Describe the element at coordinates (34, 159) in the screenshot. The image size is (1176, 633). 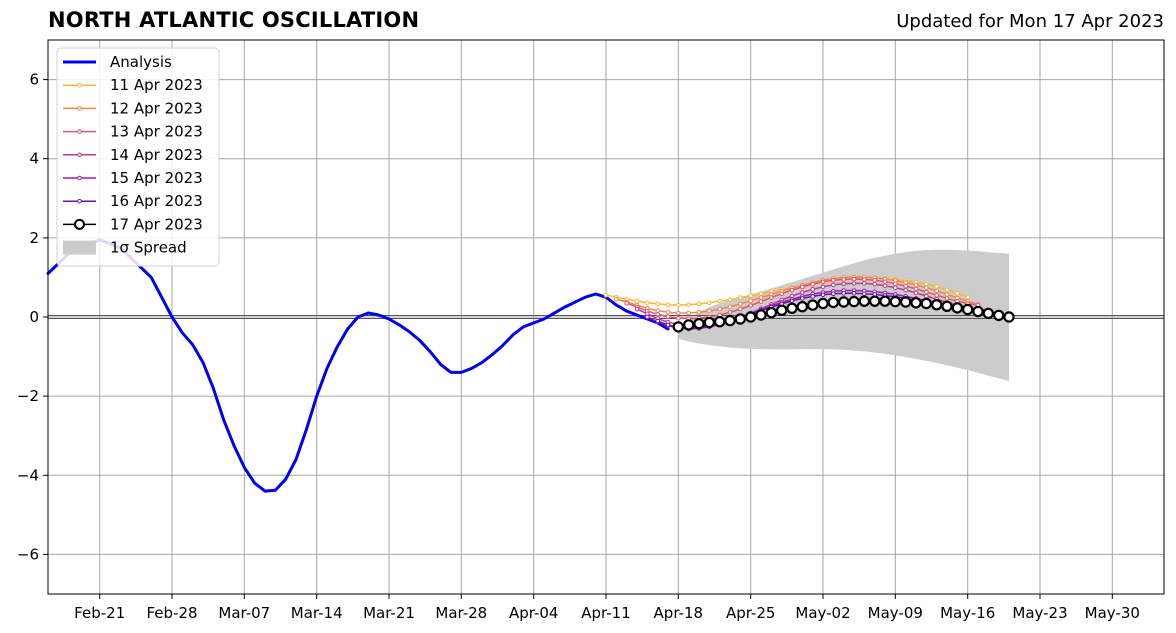
I see `y-tick-label: 4` at that location.